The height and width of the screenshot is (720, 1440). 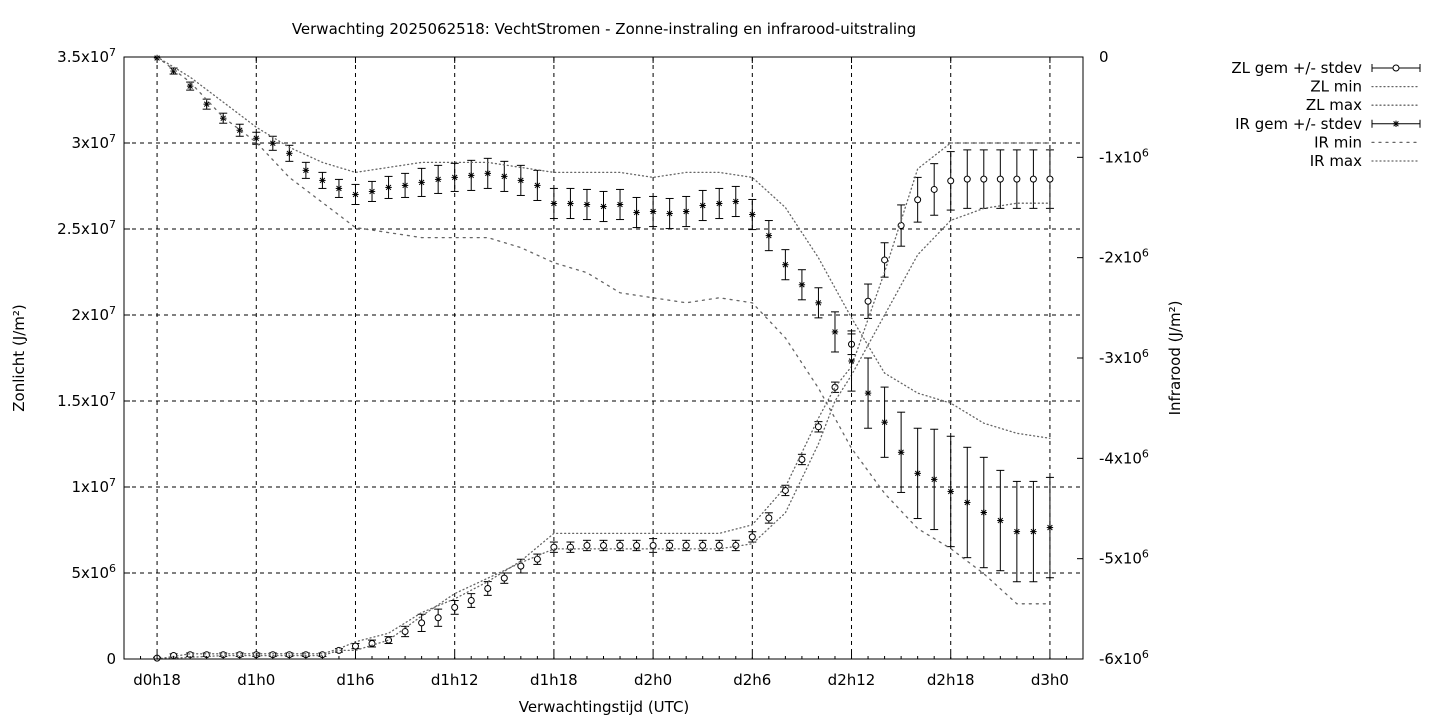 What do you see at coordinates (1124, 357) in the screenshot?
I see `y2-tick-label: -3x106` at bounding box center [1124, 357].